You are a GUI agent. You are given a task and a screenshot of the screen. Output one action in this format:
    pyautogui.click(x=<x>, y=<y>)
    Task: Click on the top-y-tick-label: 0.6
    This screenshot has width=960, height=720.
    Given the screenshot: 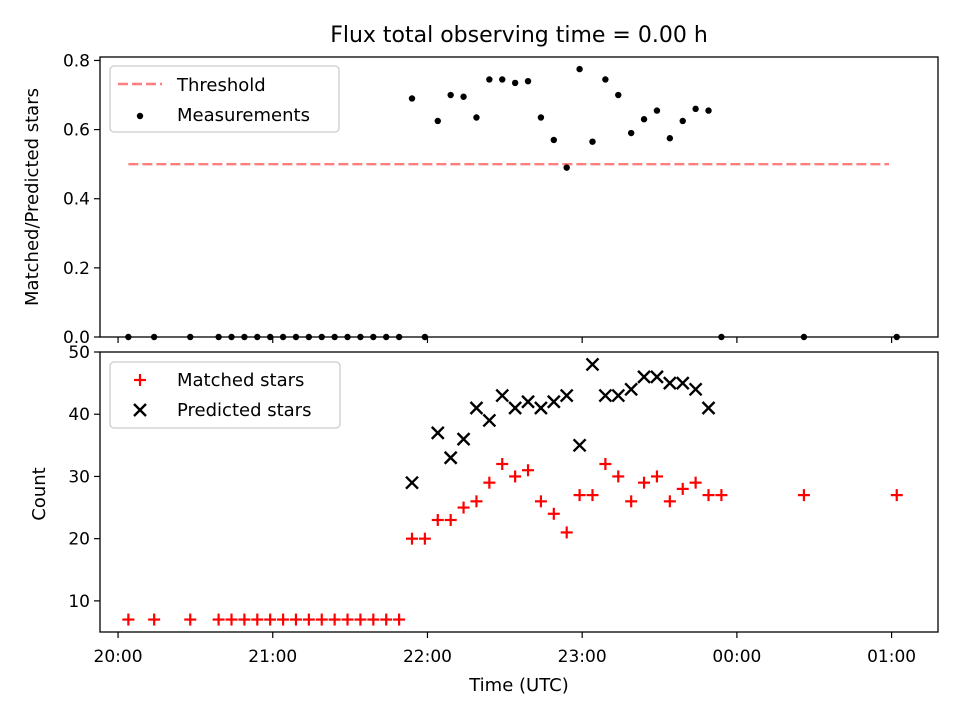 What is the action you would take?
    pyautogui.click(x=76, y=131)
    